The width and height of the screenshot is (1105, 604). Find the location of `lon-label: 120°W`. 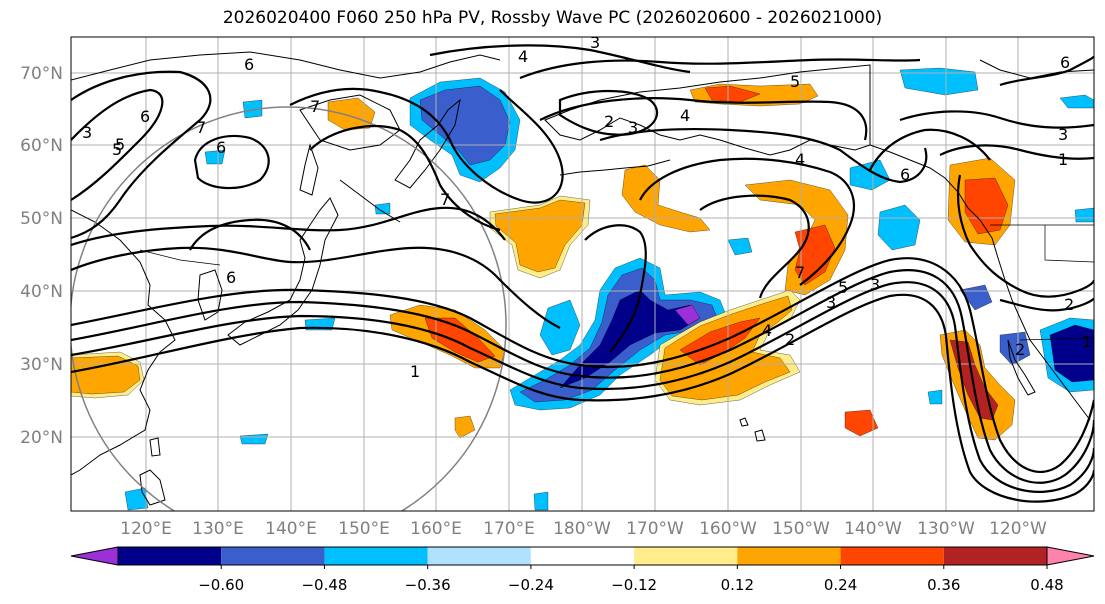

lon-label: 120°W is located at coordinates (1018, 529).